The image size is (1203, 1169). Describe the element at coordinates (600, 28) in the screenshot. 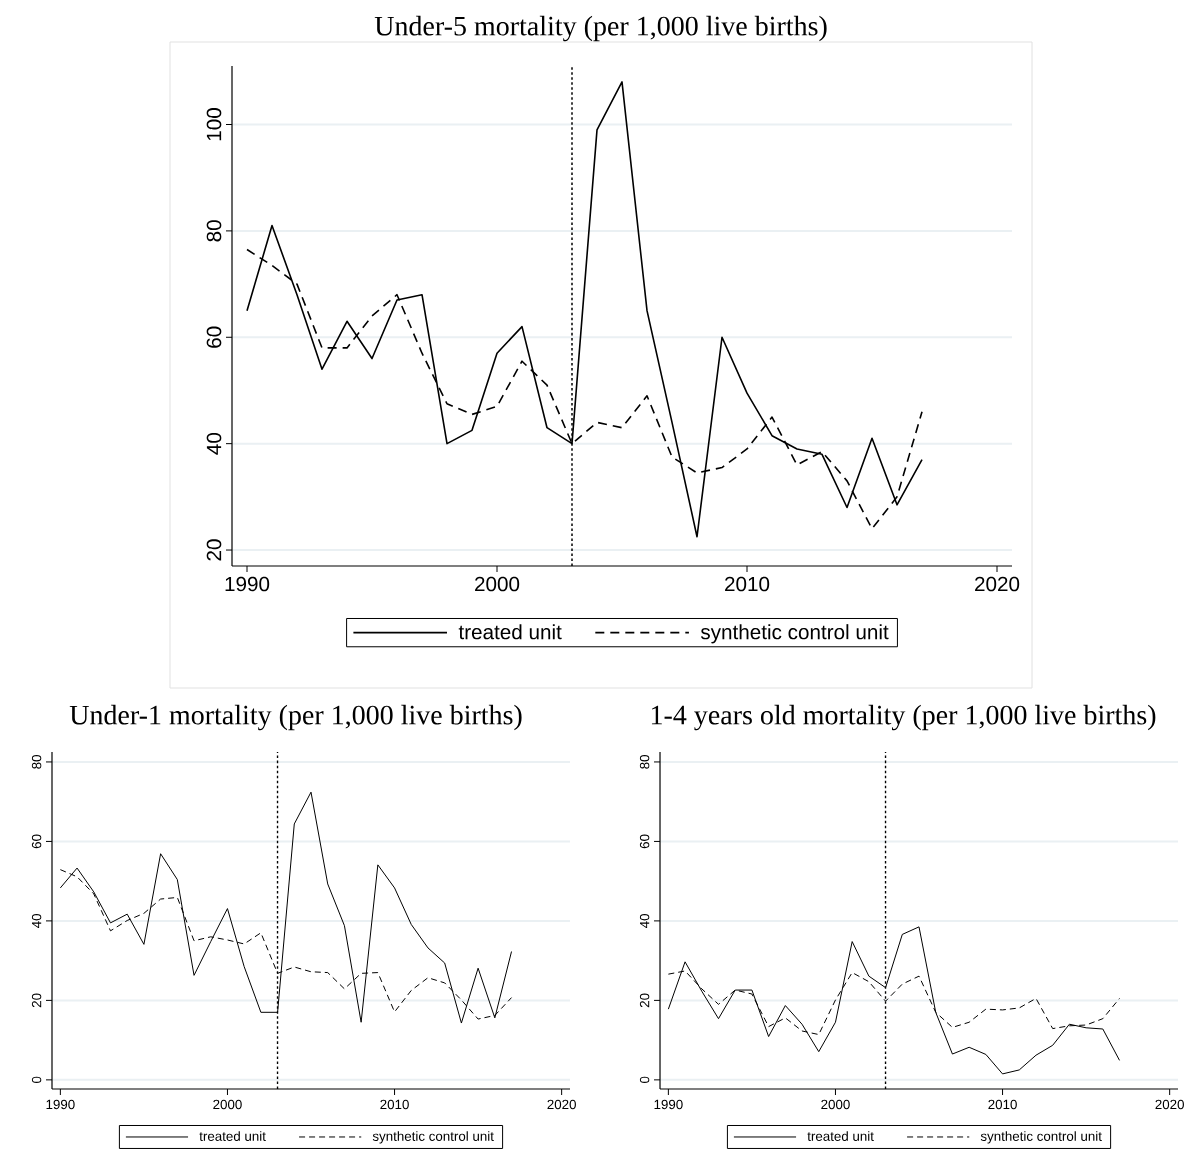

I see `chart-title: Under-5 mortality (per 1,000 live births)` at that location.